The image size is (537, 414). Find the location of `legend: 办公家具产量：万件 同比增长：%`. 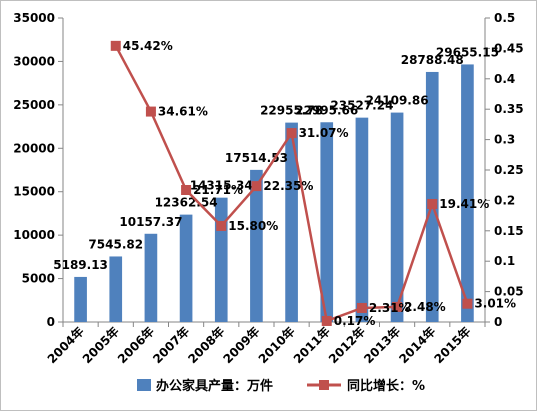

legend: 办公家具产量：万件 同比增长：% is located at coordinates (281, 386).